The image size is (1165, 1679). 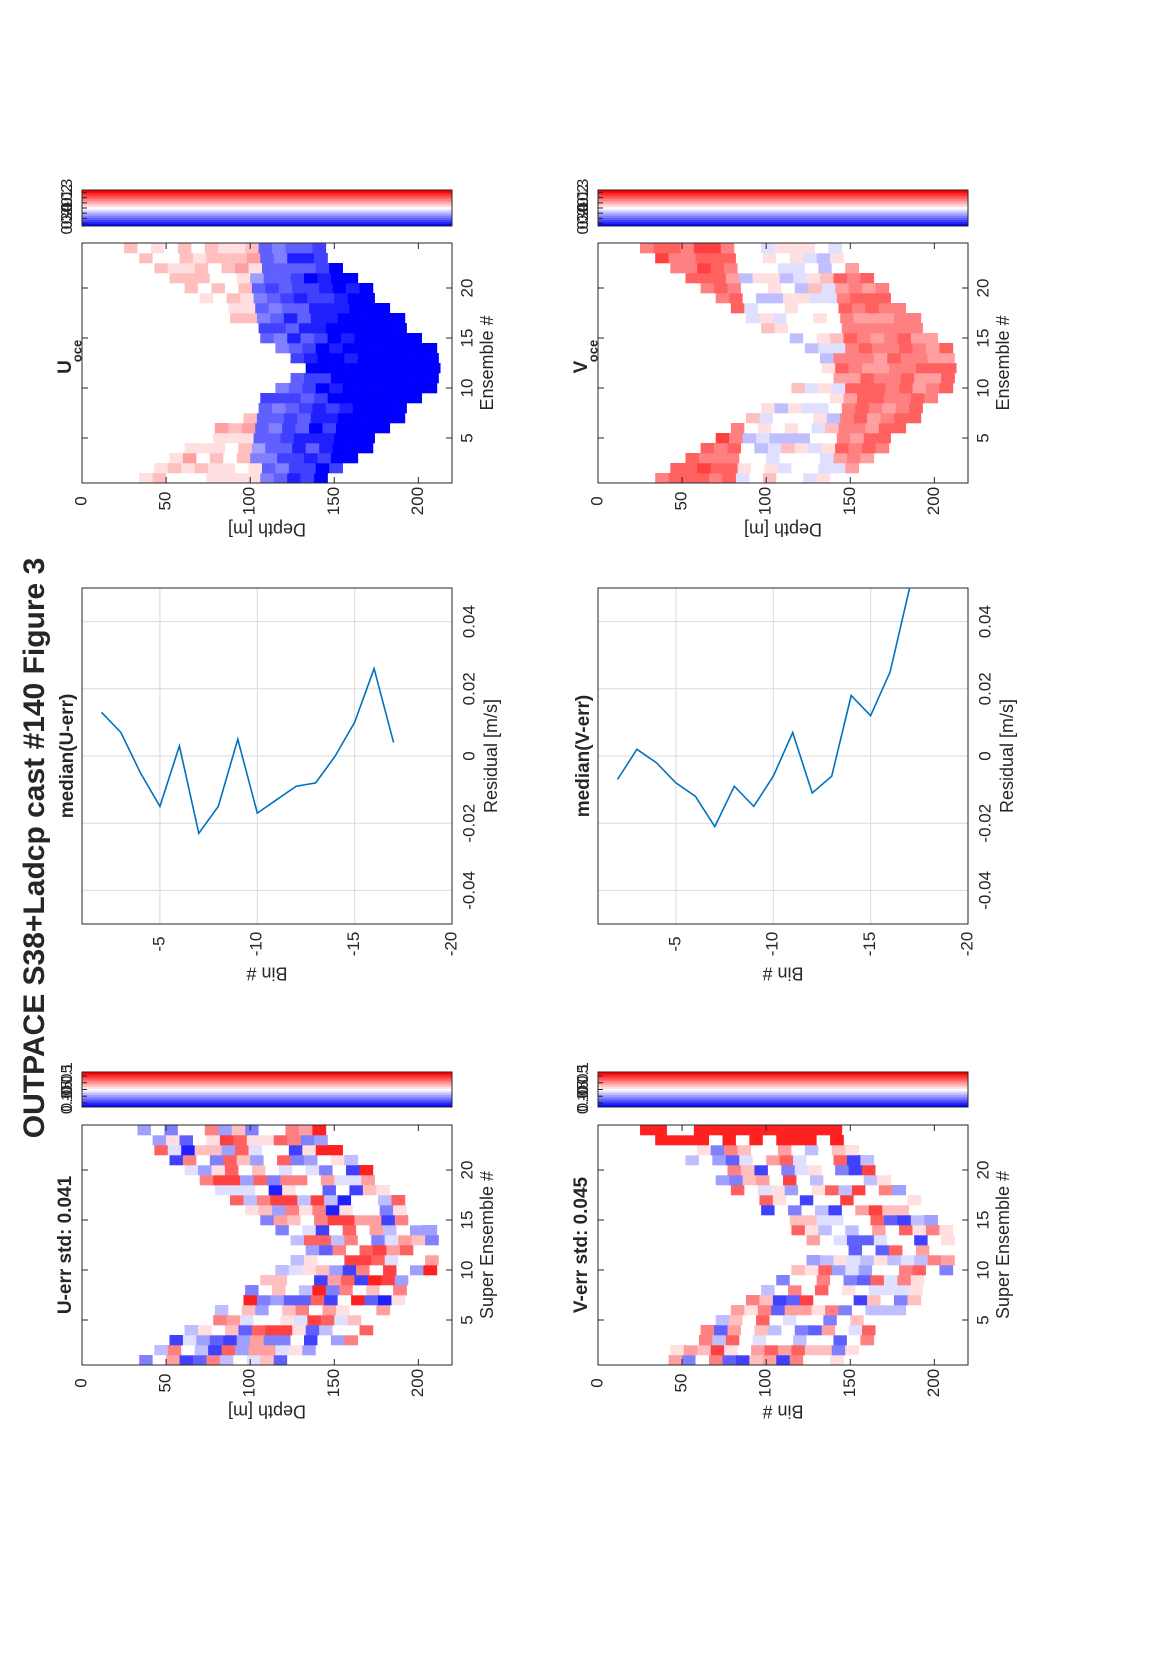 What do you see at coordinates (596, 1382) in the screenshot?
I see `y-tick-label: 0` at bounding box center [596, 1382].